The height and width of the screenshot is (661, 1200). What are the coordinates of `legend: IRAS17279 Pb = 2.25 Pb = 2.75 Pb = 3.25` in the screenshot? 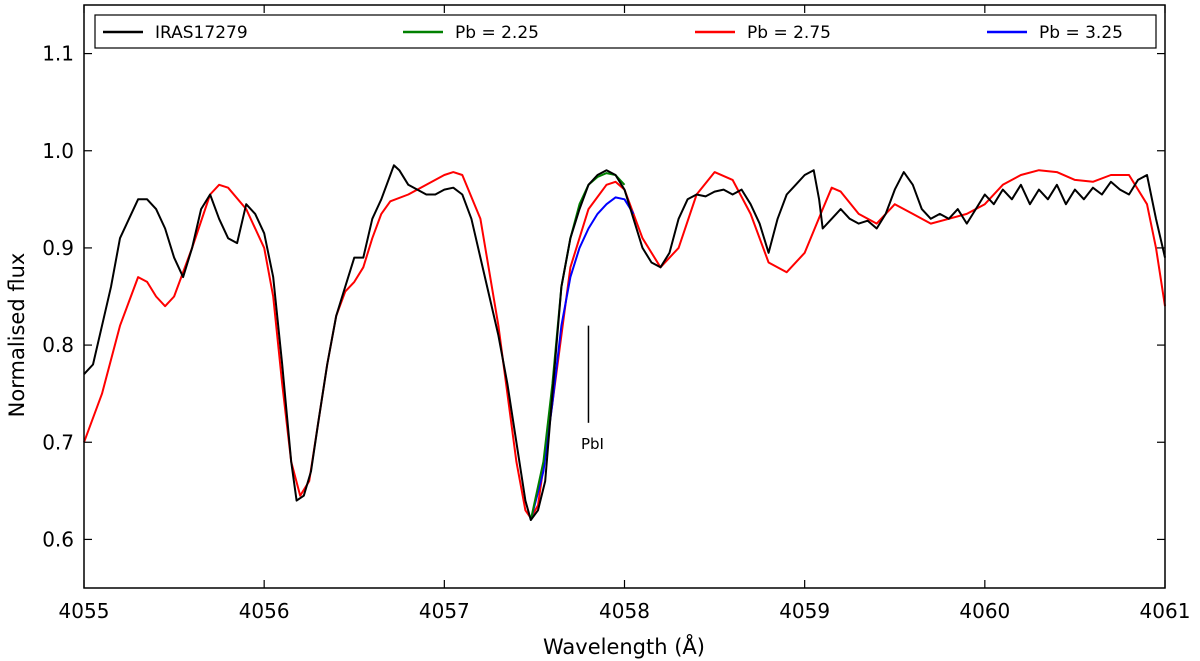 It's located at (625, 31).